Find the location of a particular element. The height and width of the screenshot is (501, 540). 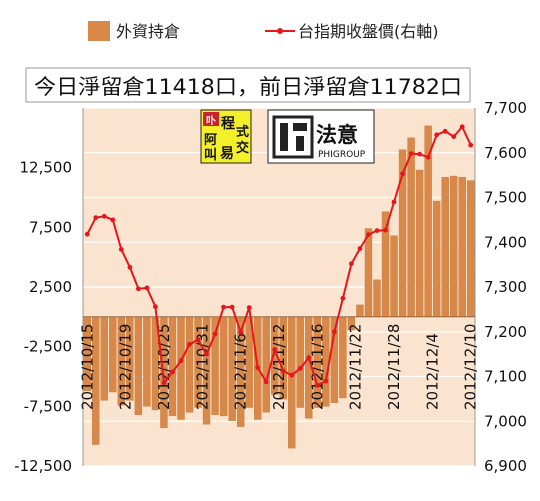

headline-frame is located at coordinates (248, 85).